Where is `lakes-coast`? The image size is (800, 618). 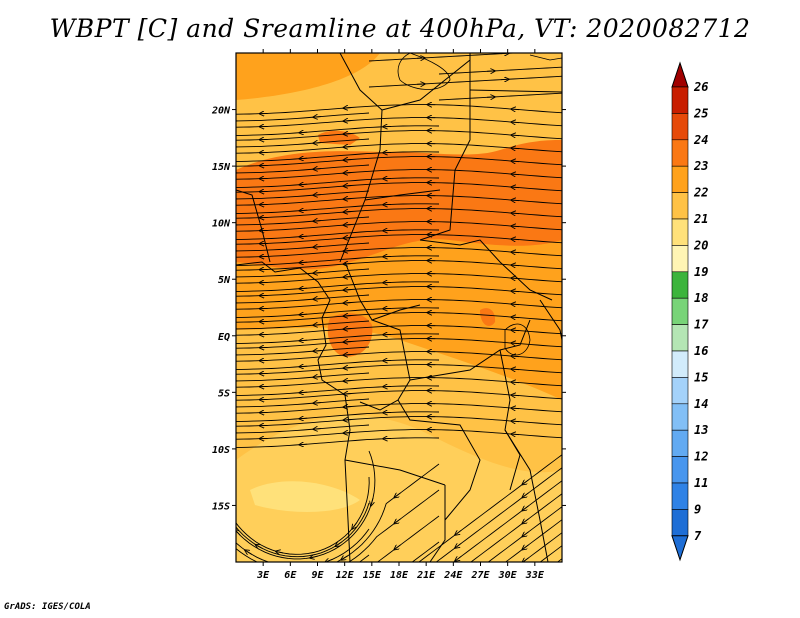 lakes-coast is located at coordinates (479, 204).